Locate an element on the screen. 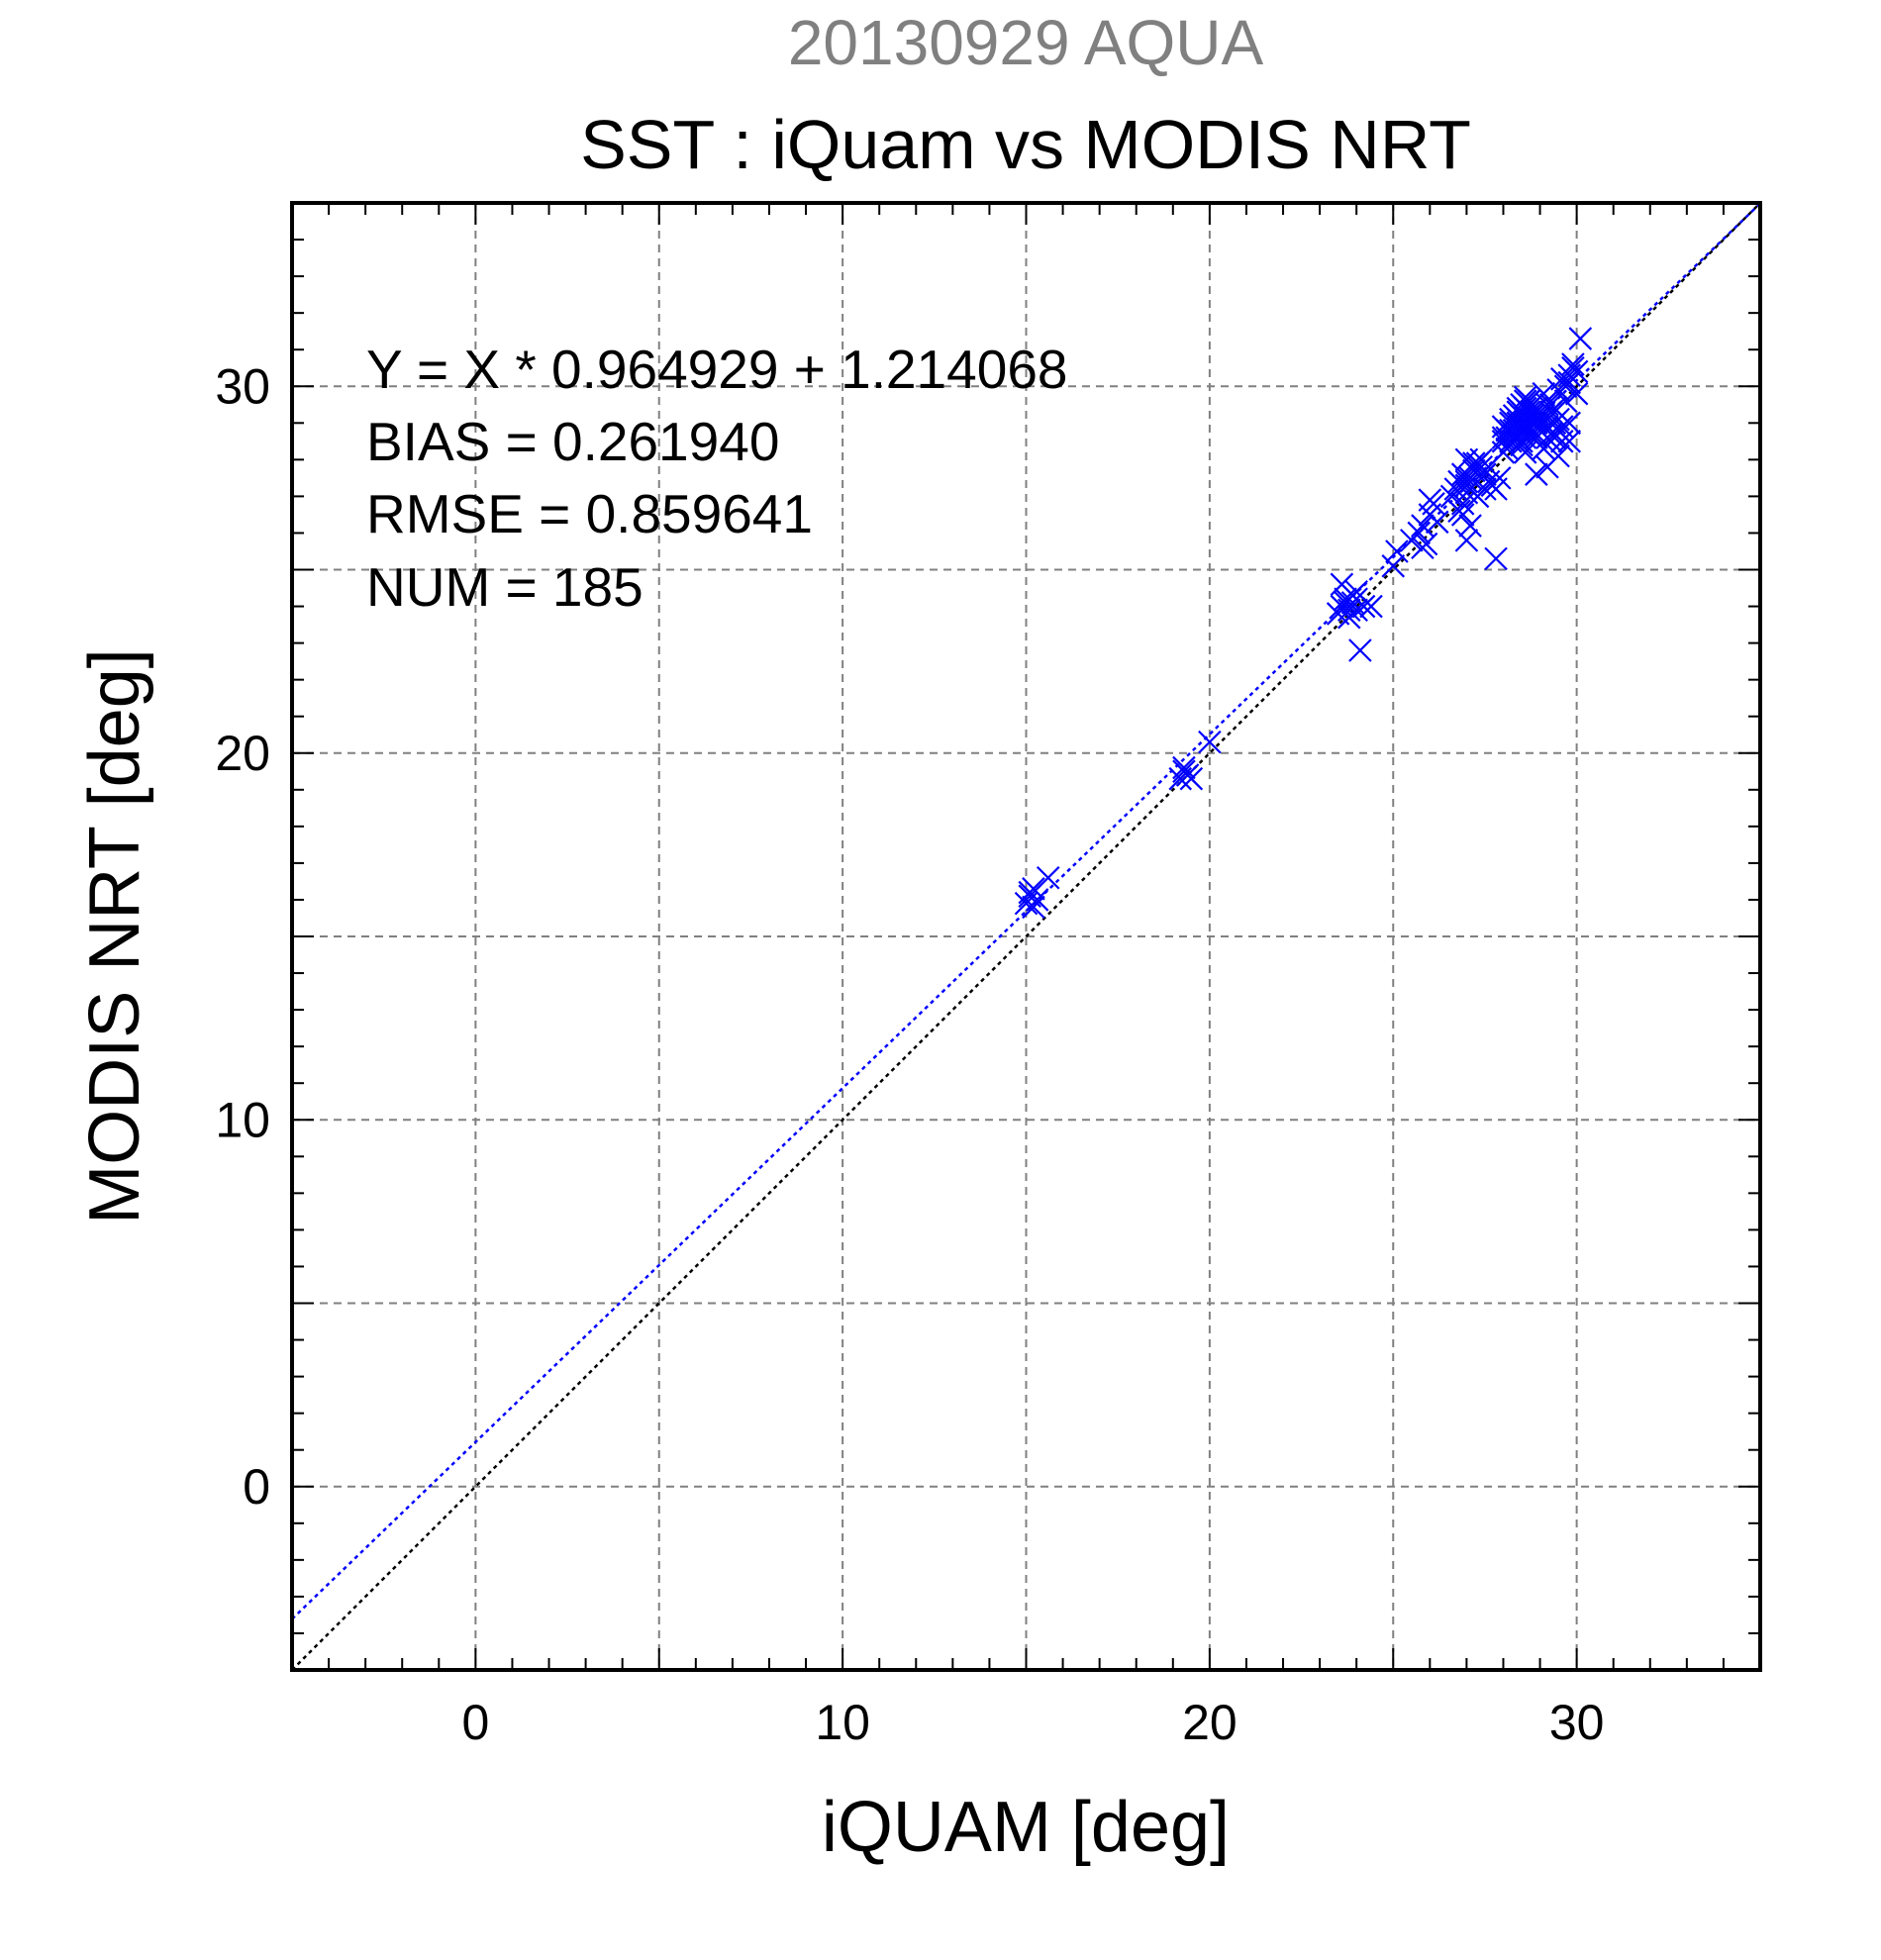  x-axis-label: iQUAM [deg] is located at coordinates (1026, 1827).